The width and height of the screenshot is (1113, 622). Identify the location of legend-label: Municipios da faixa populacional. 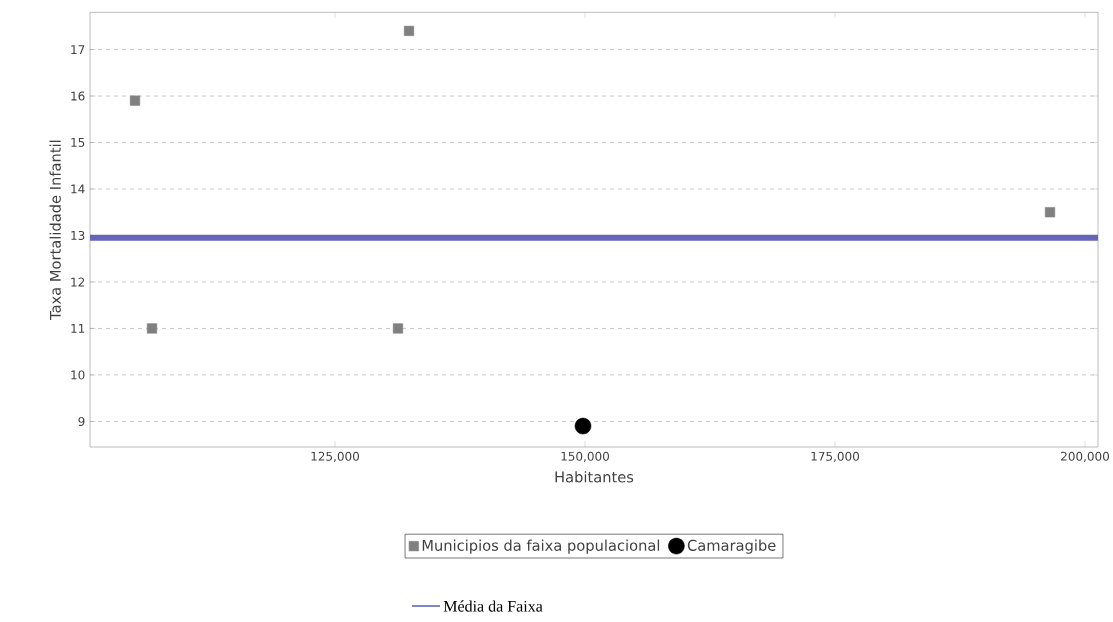
(541, 546).